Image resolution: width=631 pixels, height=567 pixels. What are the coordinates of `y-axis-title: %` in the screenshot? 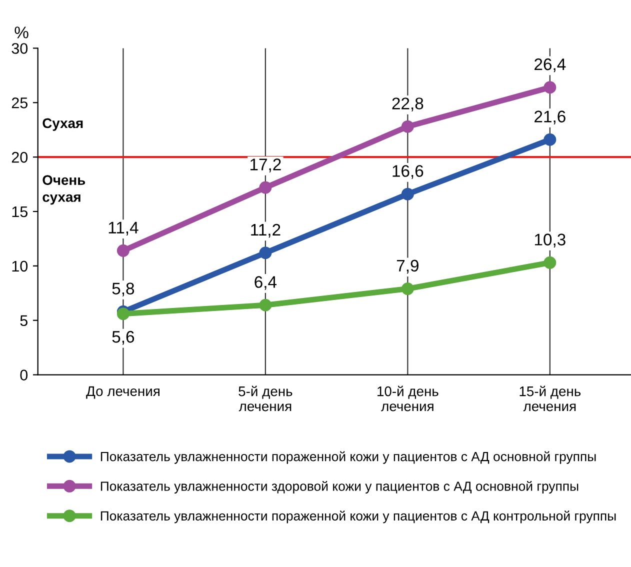 It's located at (21, 32).